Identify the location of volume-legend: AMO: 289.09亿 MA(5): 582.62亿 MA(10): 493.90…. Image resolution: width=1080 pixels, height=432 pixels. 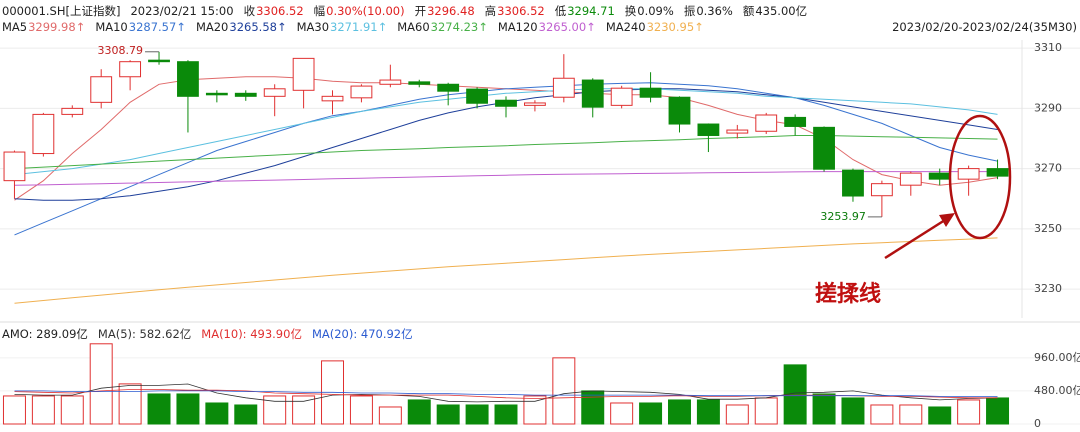
(208, 334).